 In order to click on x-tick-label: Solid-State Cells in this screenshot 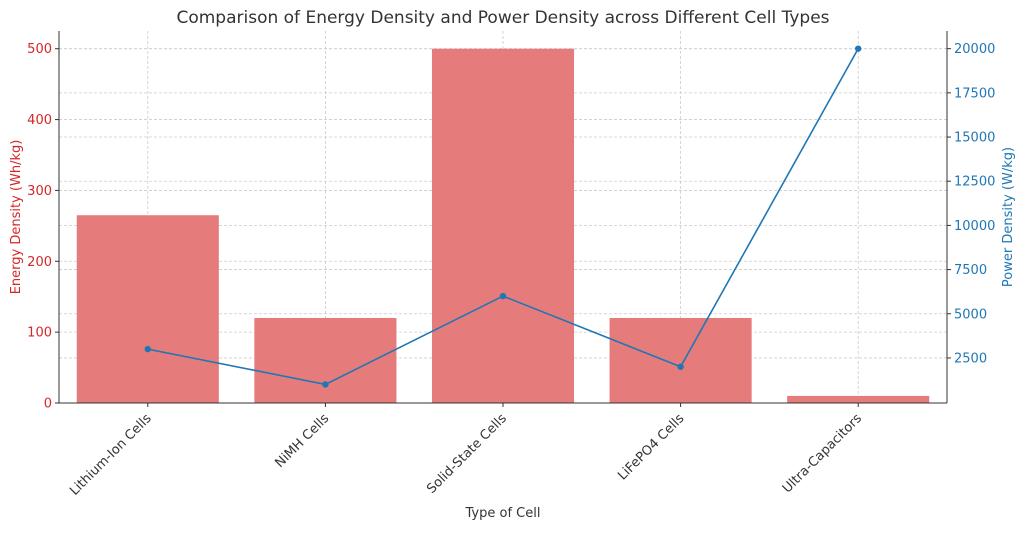, I will do `click(467, 454)`.